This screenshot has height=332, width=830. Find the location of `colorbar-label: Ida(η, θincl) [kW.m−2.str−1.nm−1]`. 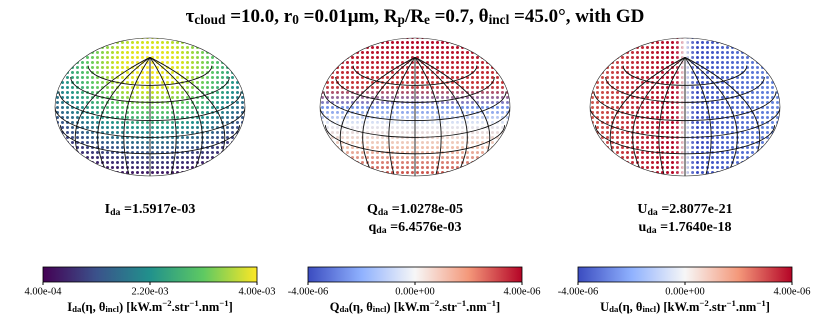

colorbar-label: Ida(η, θincl) [kW.m−2.str−1.nm−1] is located at coordinates (150, 306).